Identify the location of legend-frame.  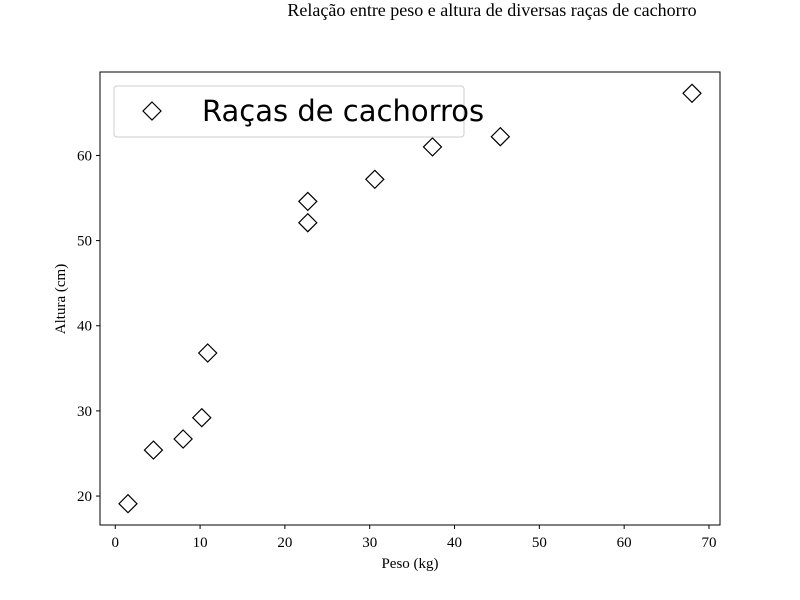
(289, 111).